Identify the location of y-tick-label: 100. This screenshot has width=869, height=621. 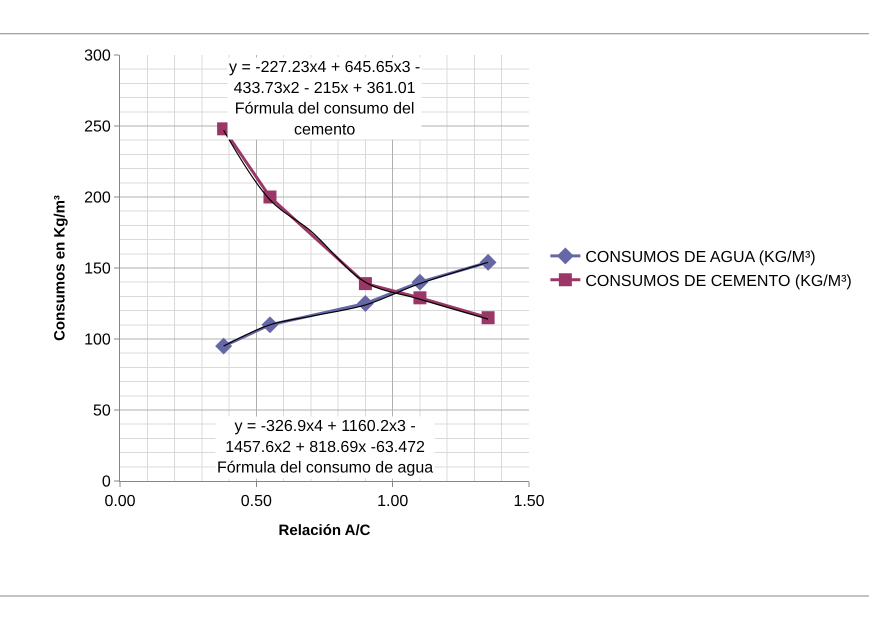
(97, 340).